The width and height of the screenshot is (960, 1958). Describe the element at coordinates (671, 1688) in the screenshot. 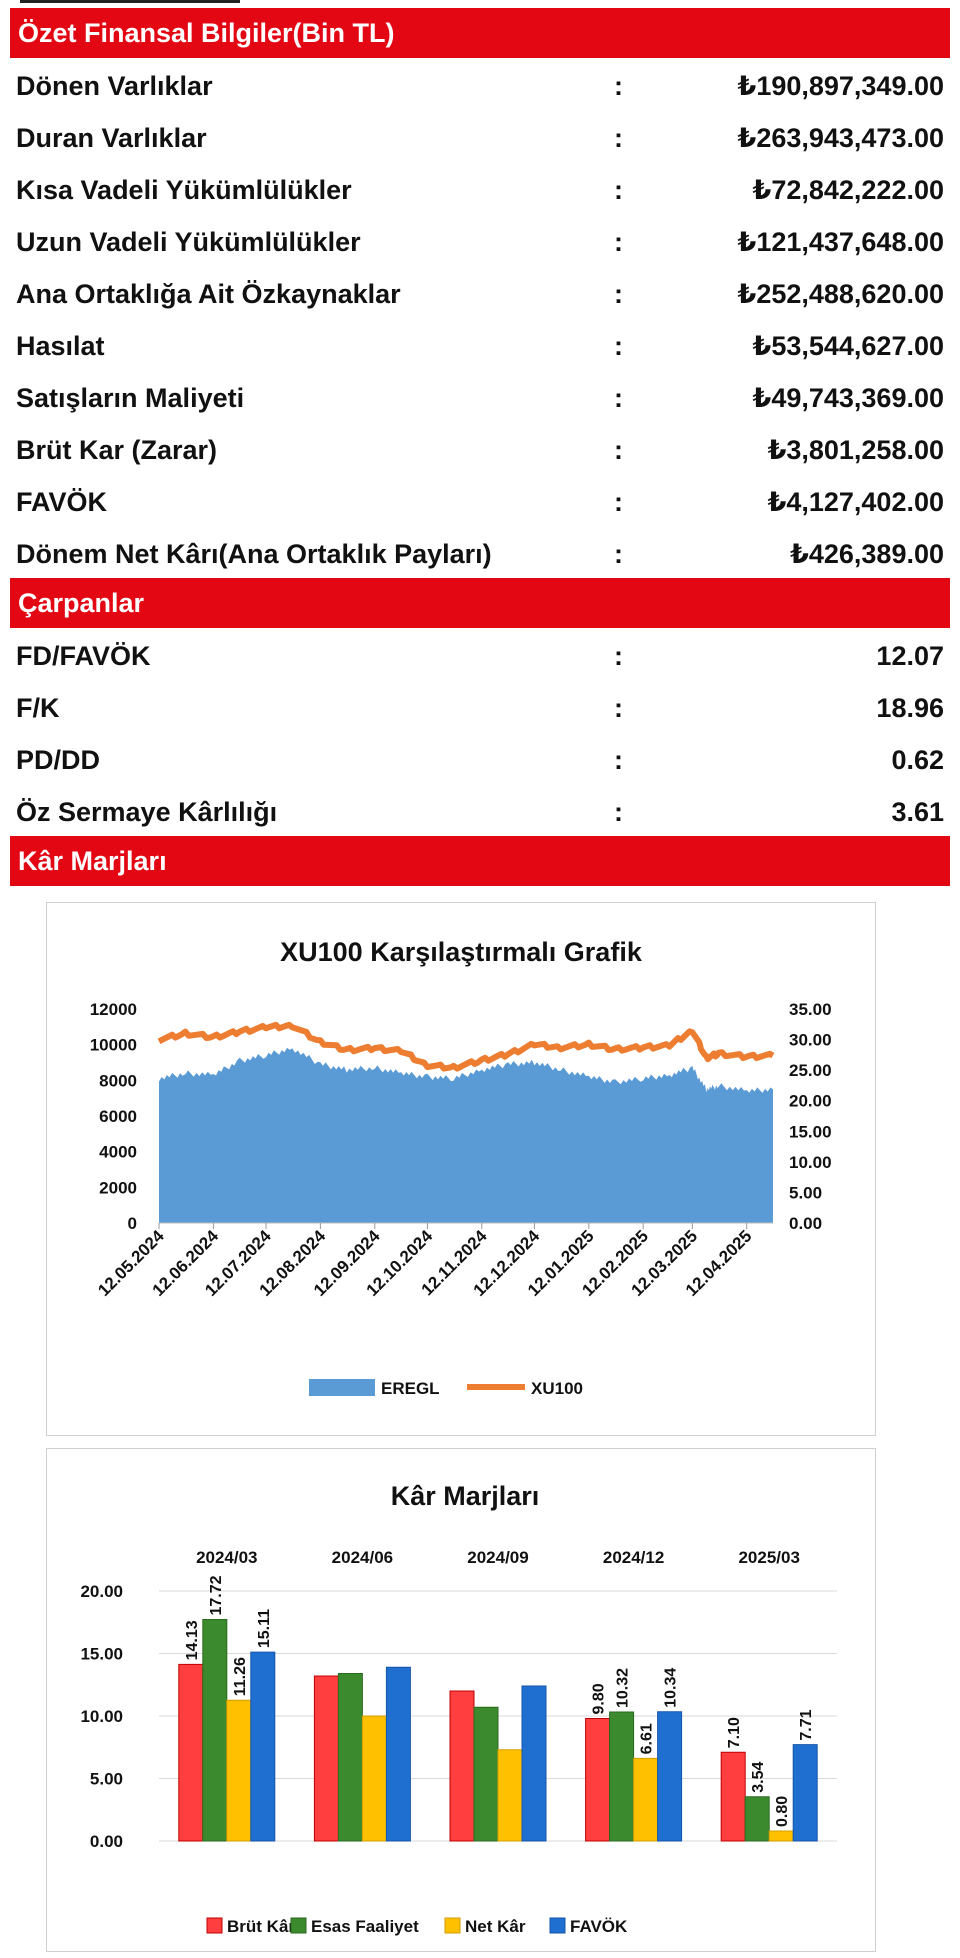

I see `data-label: 10.34` at that location.